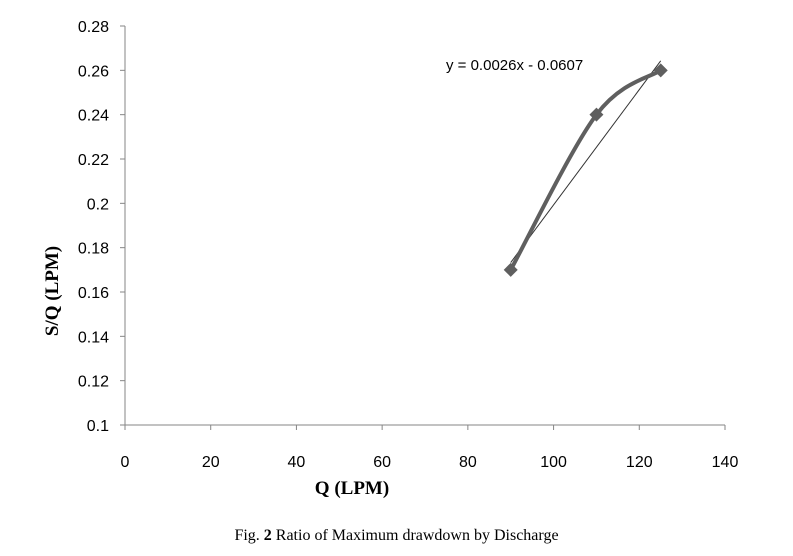 The height and width of the screenshot is (556, 793). Describe the element at coordinates (52, 291) in the screenshot. I see `y-axis-title: S/Q (LPM)` at that location.